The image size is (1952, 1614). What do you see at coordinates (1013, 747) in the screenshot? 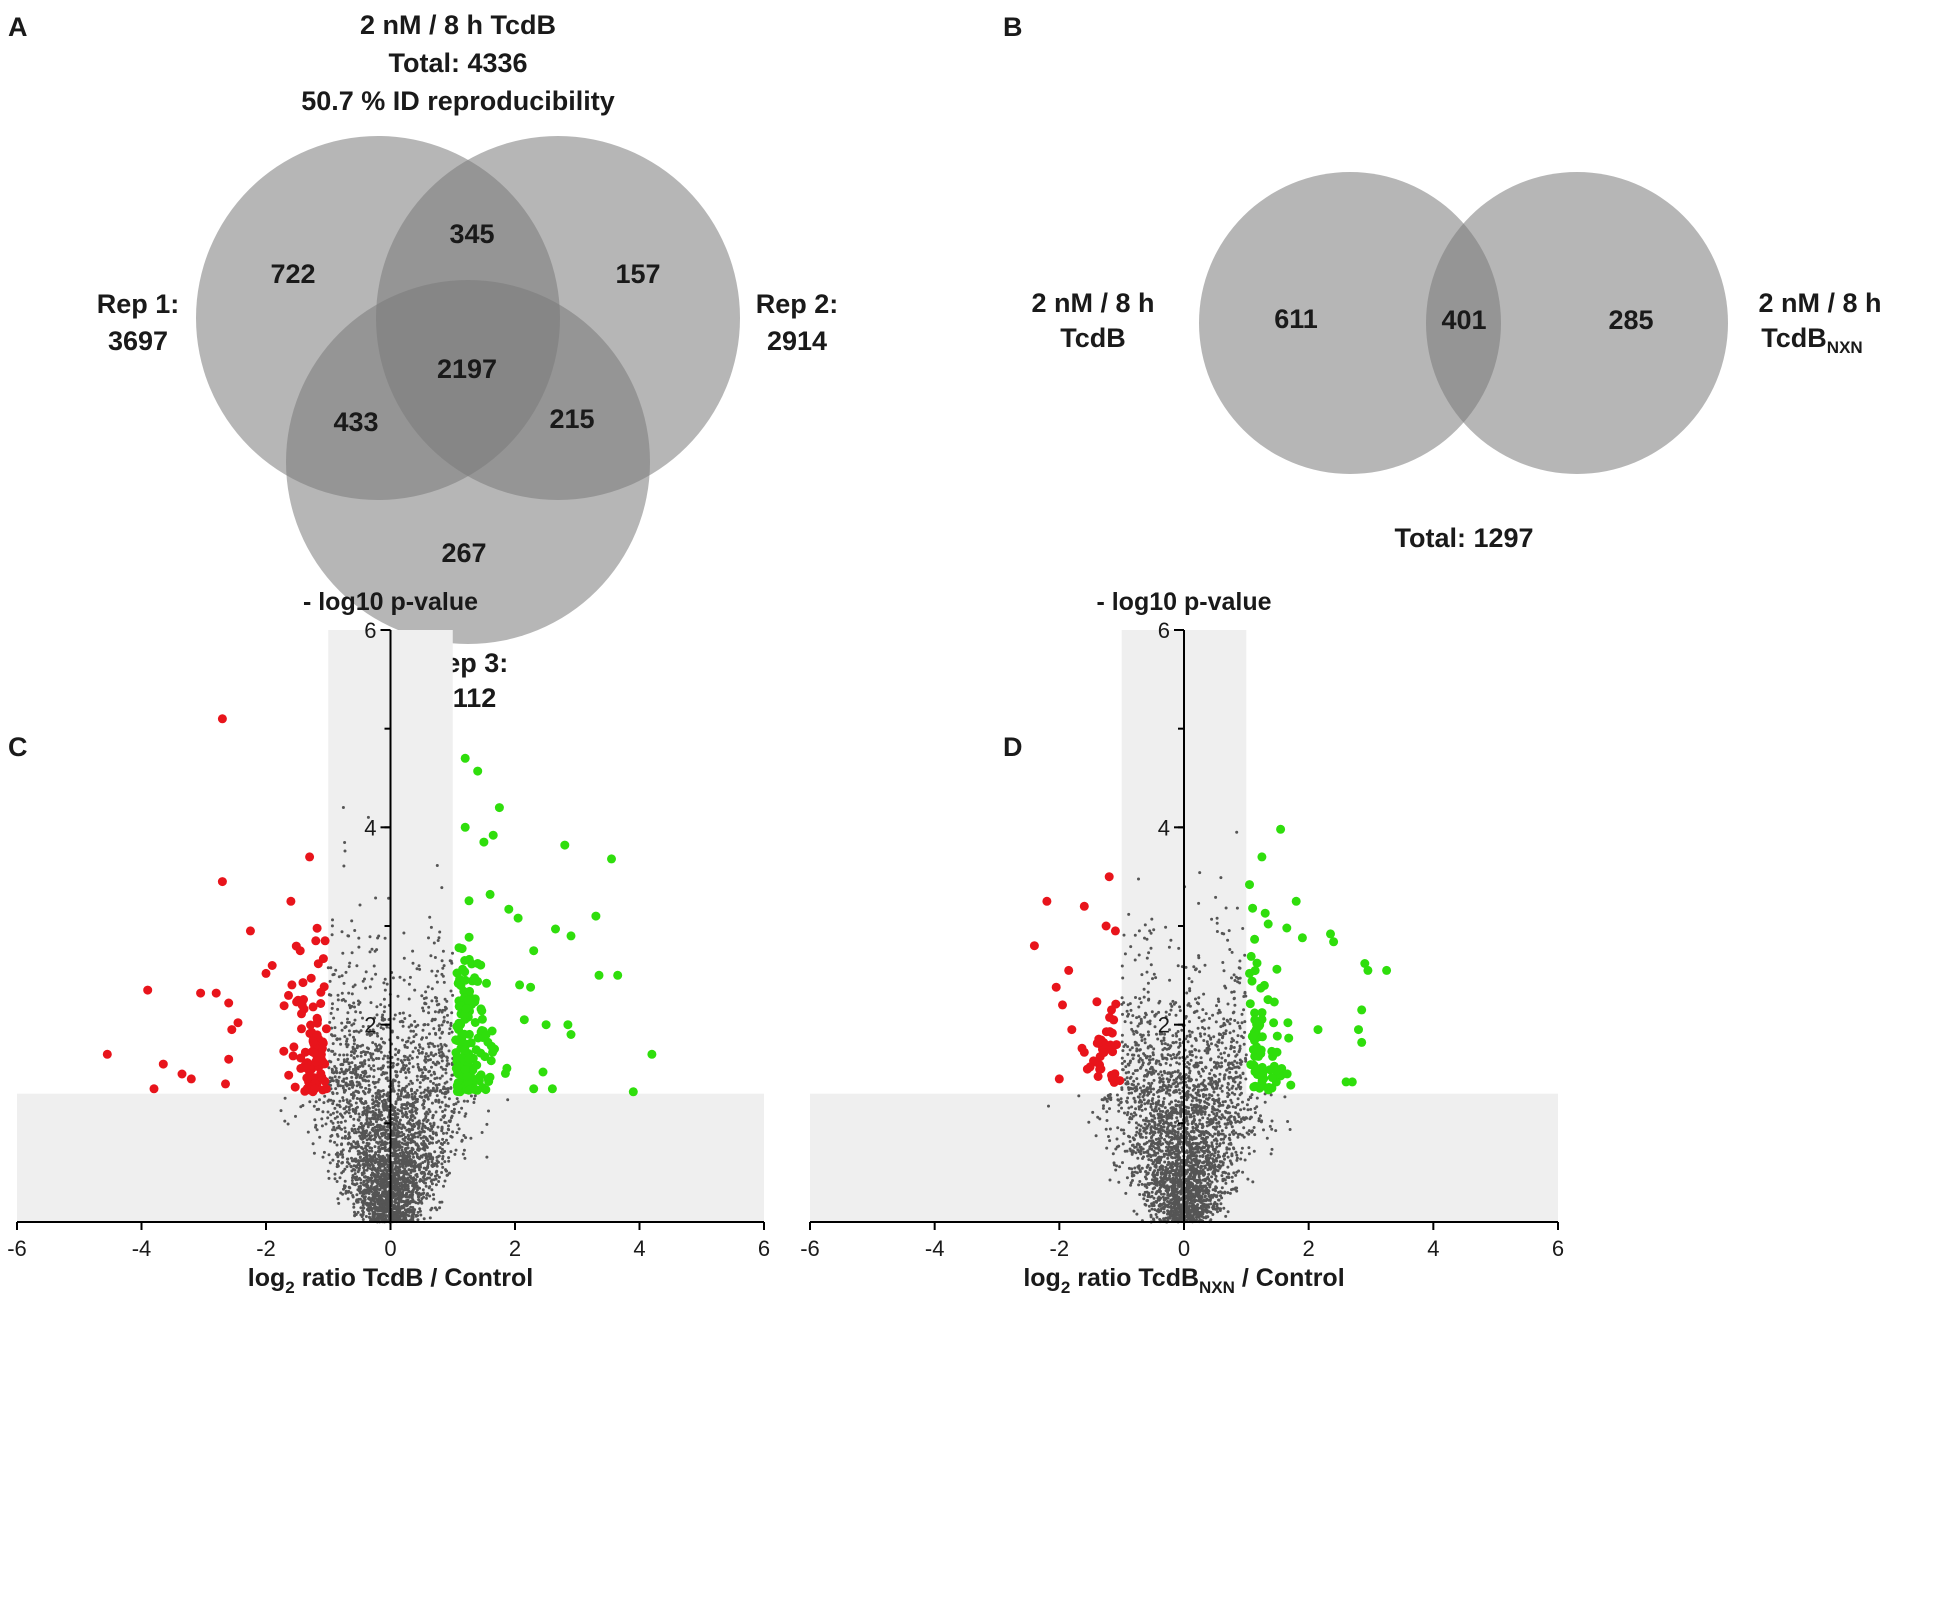
I see `panel-d-letter: D` at bounding box center [1013, 747].